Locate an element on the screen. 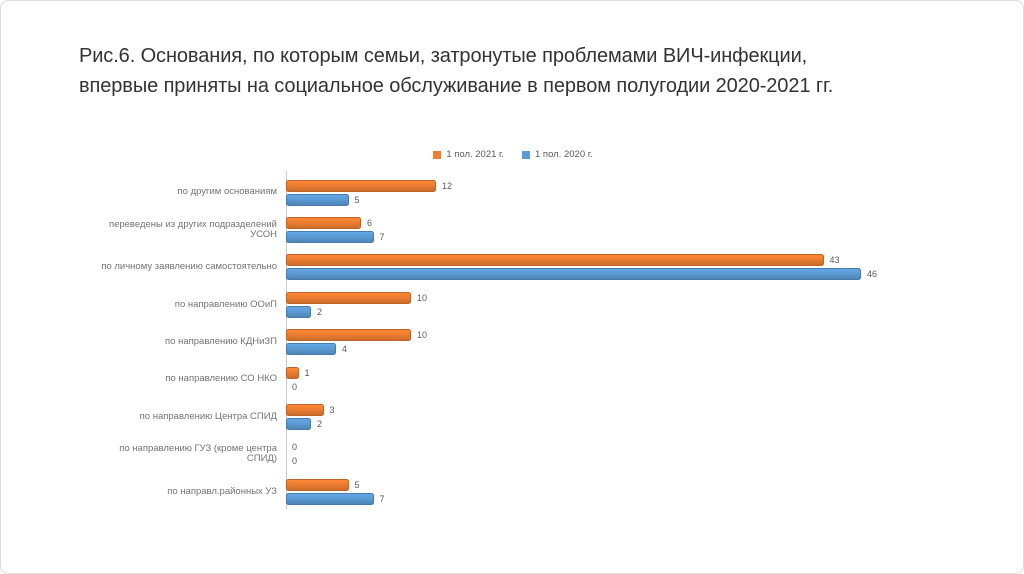 The height and width of the screenshot is (574, 1024). legend-item-2020: 1 пол. 2020 г. is located at coordinates (557, 154).